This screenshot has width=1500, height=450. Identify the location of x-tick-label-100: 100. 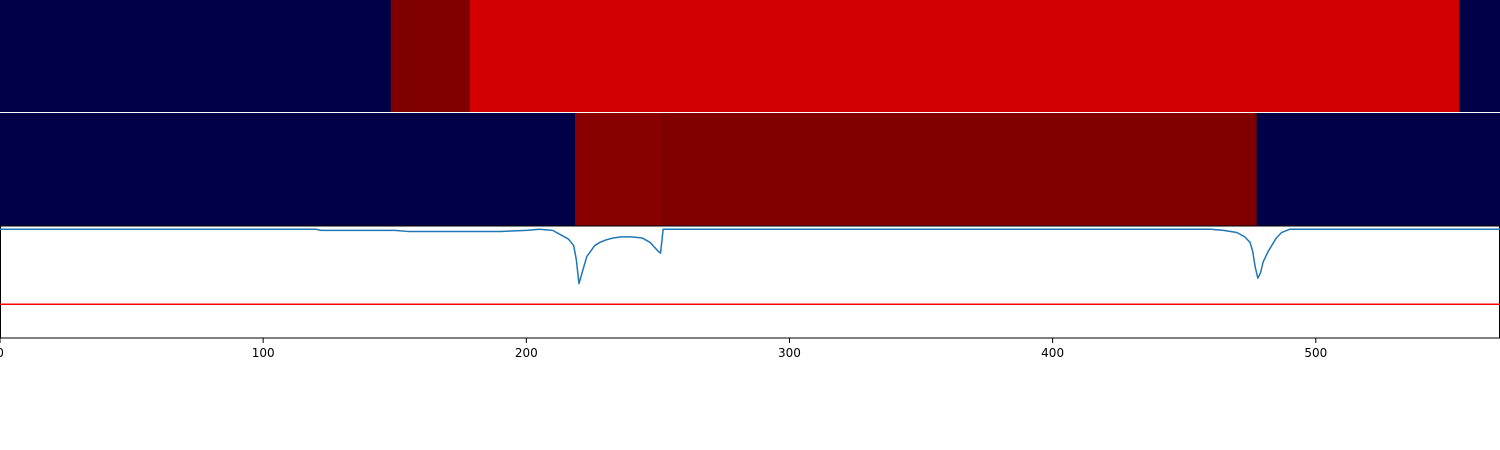
(263, 353).